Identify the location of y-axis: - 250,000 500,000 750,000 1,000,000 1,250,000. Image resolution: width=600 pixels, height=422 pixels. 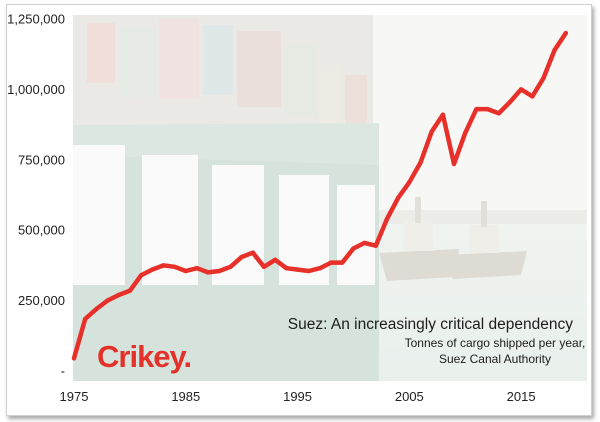
(36, 195).